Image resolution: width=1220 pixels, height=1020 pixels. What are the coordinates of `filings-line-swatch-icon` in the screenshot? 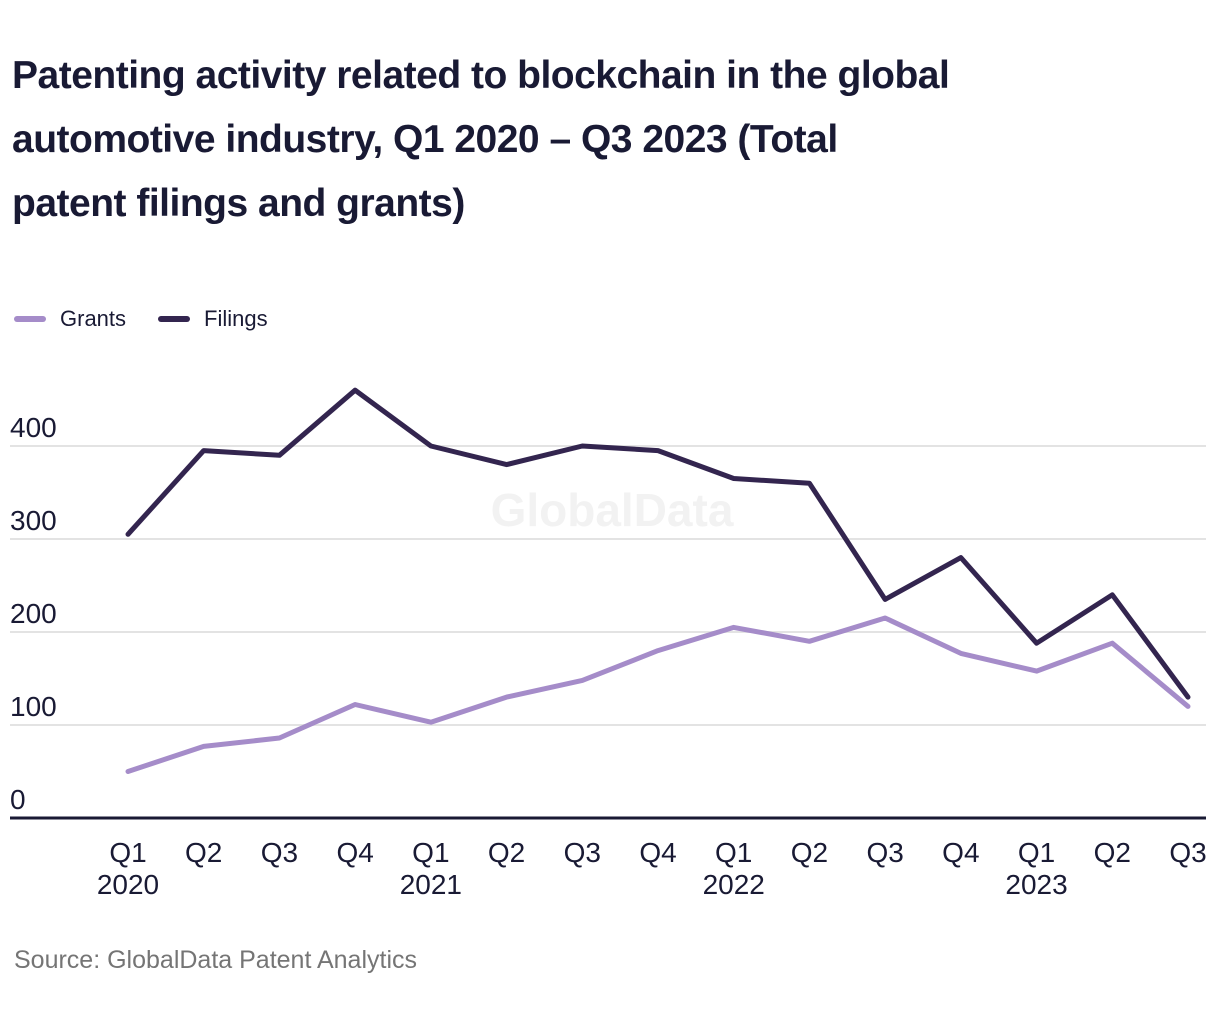 It's located at (174, 319).